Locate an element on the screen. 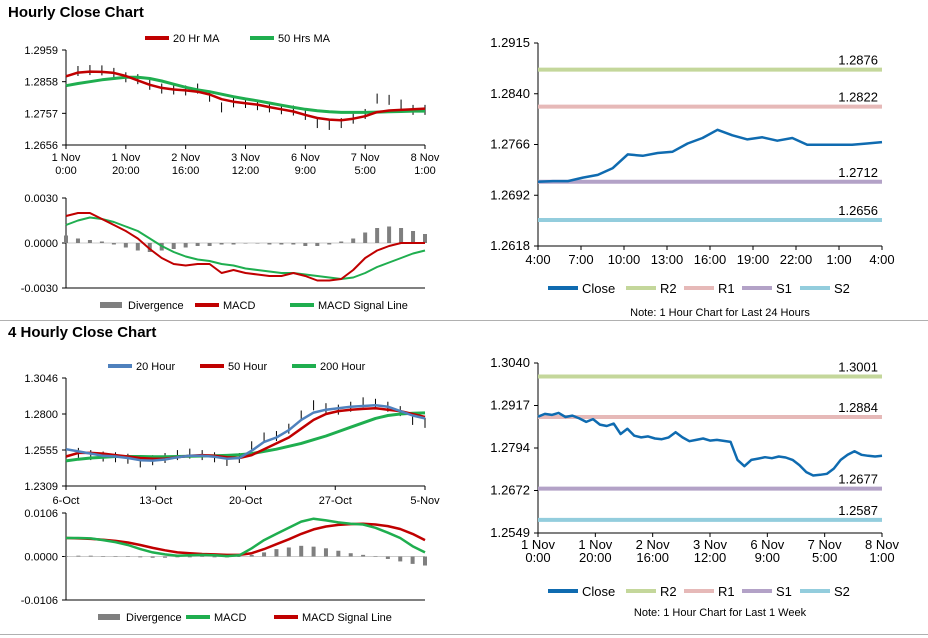  legend-label: MACD is located at coordinates (239, 306).